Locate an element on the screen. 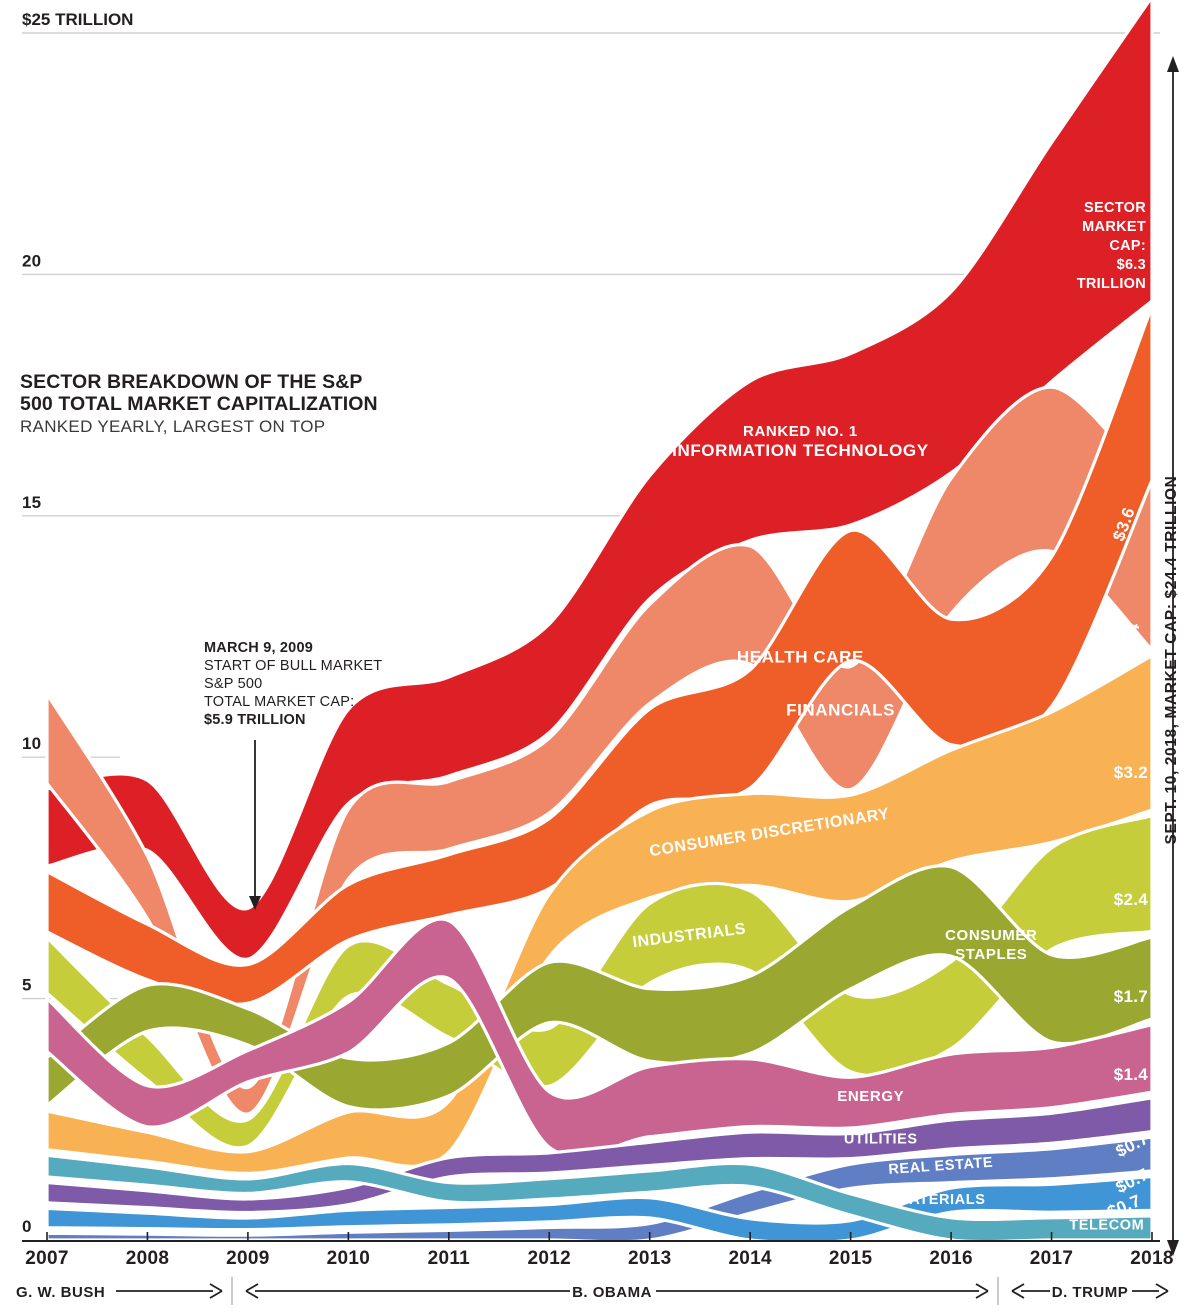 Image resolution: width=1200 pixels, height=1314 pixels. sector-label-health-care: HEALTH CARE is located at coordinates (800, 656).